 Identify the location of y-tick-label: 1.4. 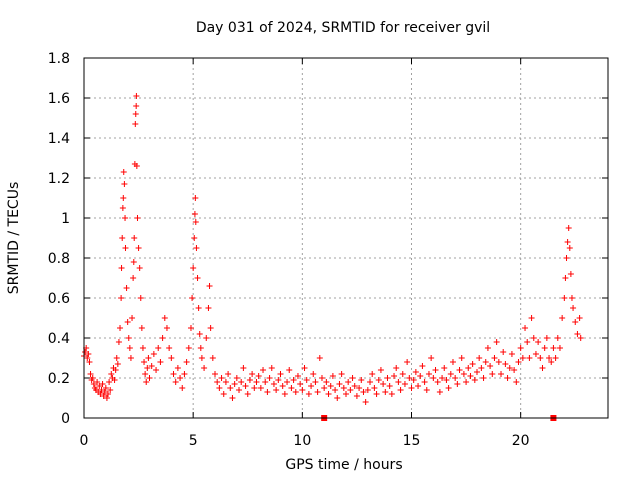
(59, 139).